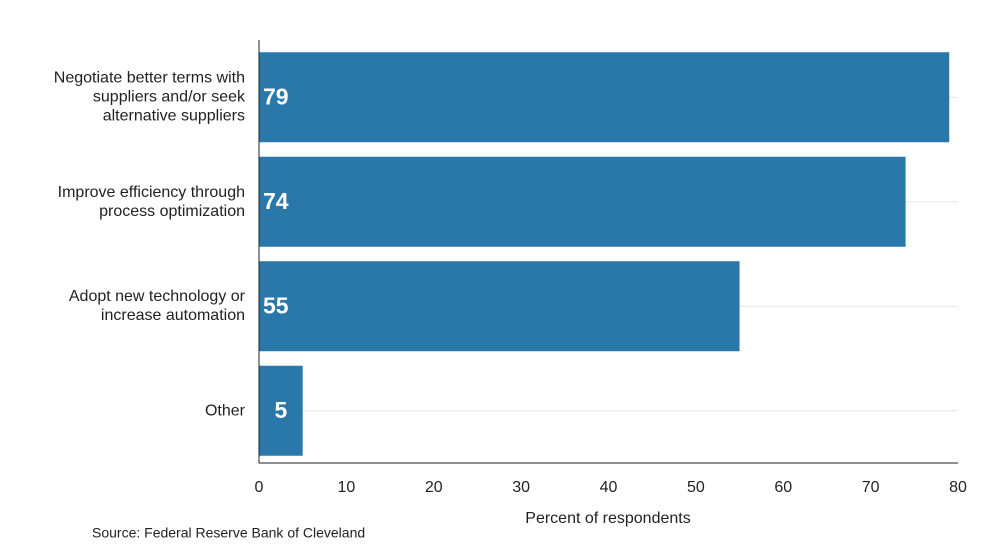 This screenshot has width=991, height=557. I want to click on x-tick-label: 10, so click(346, 487).